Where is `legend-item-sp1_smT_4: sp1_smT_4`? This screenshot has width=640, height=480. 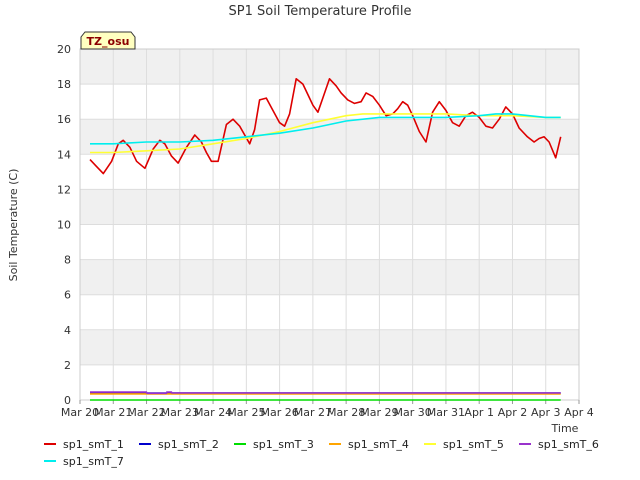 legend-item-sp1_smT_4: sp1_smT_4 is located at coordinates (369, 444).